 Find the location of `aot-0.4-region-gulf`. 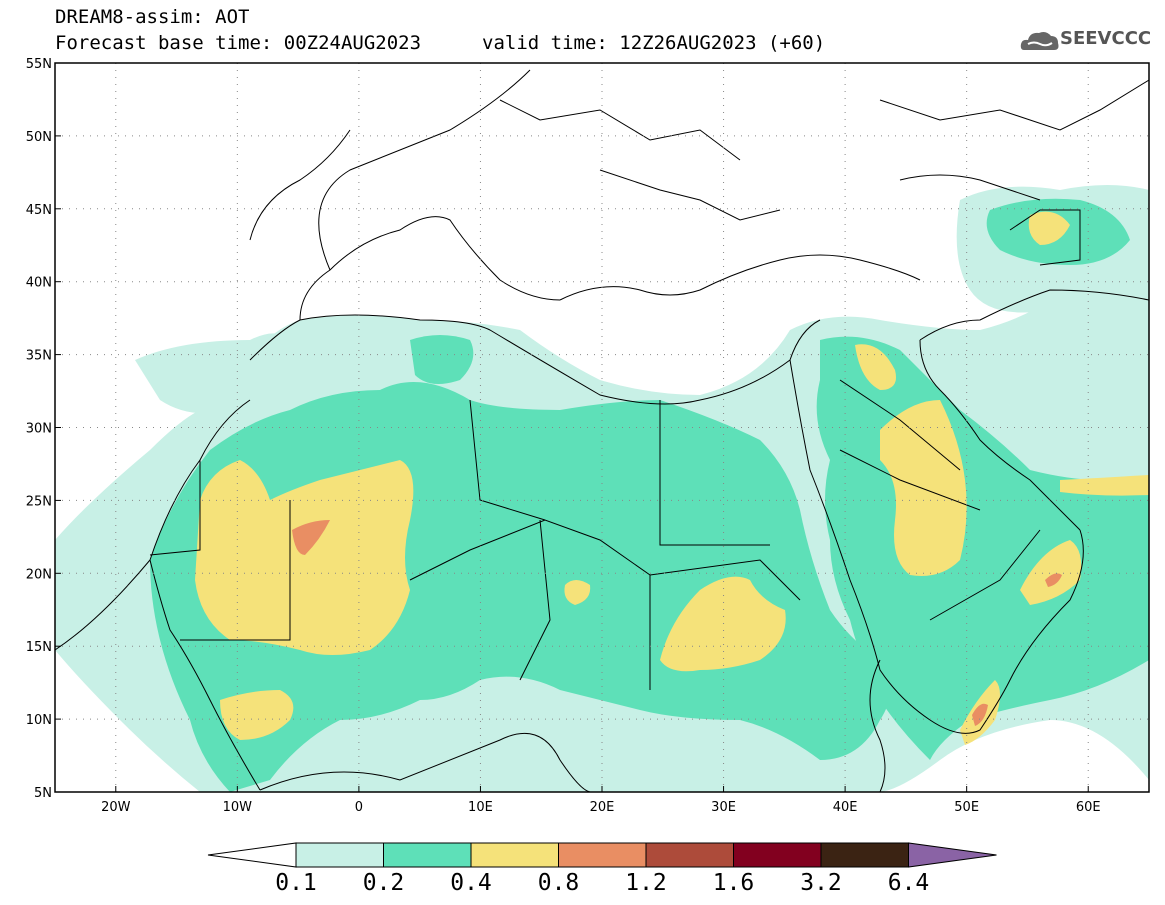

aot-0.4-region-gulf is located at coordinates (1104, 485).